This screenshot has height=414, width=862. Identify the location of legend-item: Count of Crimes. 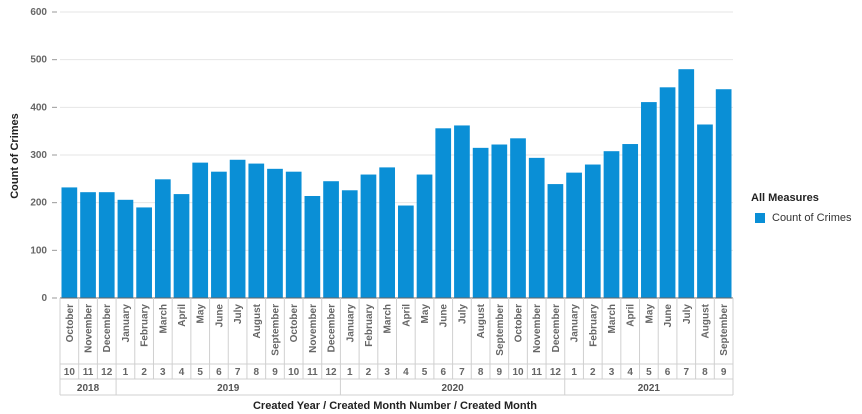
(803, 218).